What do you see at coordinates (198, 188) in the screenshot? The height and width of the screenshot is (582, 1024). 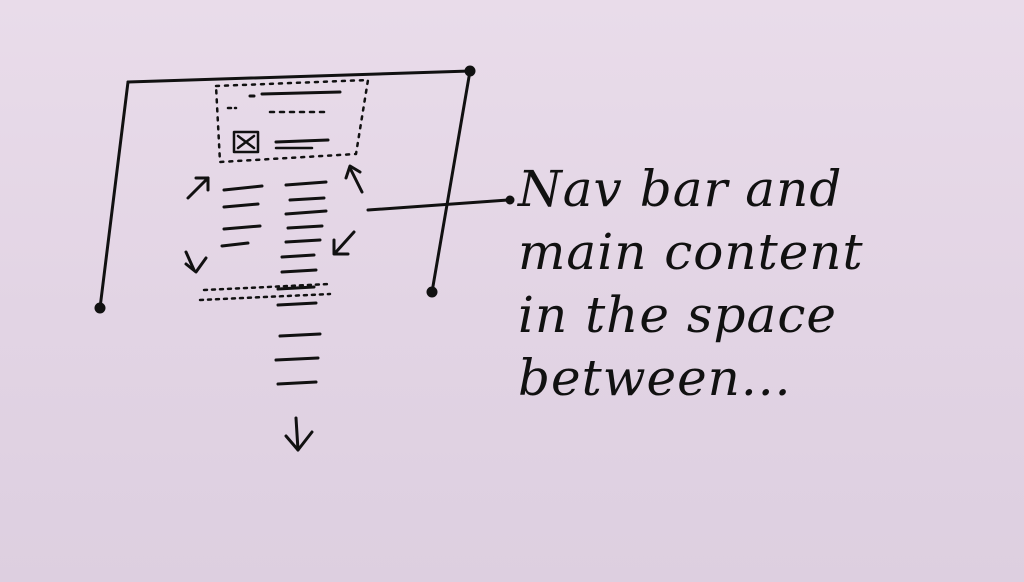 I see `arrow-up-left-icon` at bounding box center [198, 188].